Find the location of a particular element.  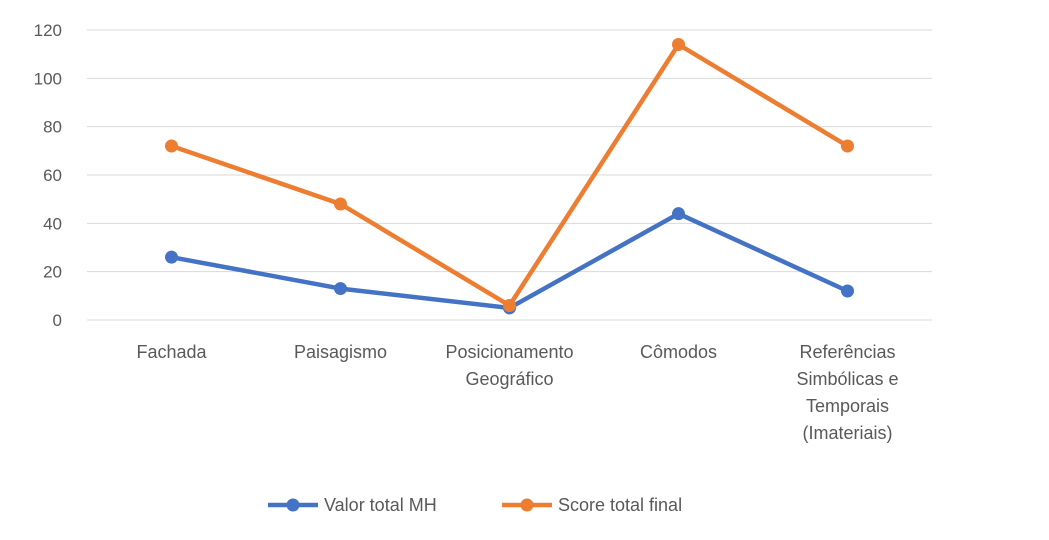

legend: Valor total MH Score total final is located at coordinates (475, 505).